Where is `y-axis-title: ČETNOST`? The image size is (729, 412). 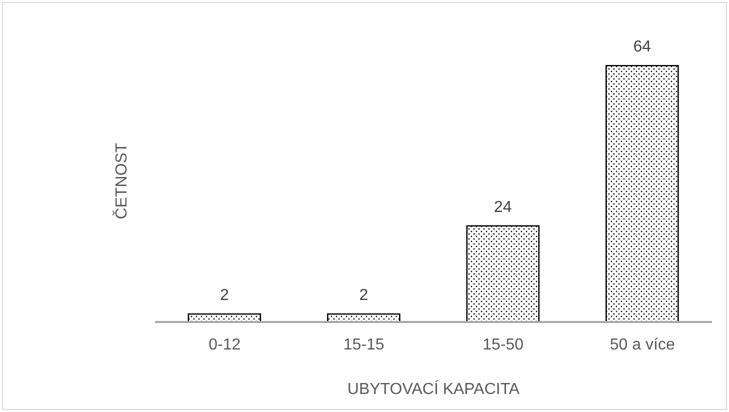
y-axis-title: ČETNOST is located at coordinates (121, 181).